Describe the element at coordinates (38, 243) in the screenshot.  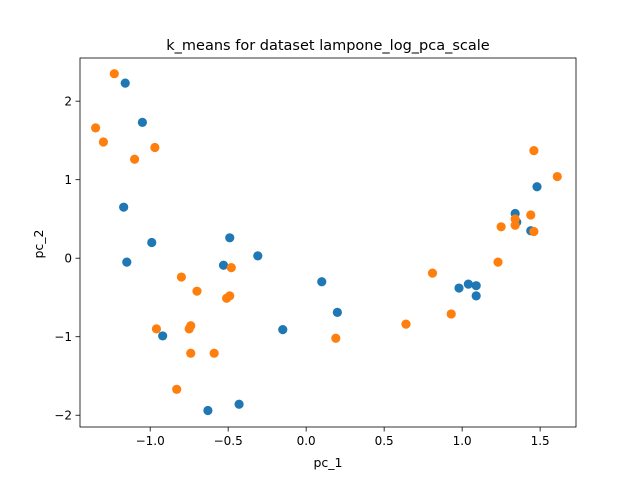
I see `y-axis-label: pc_2` at that location.